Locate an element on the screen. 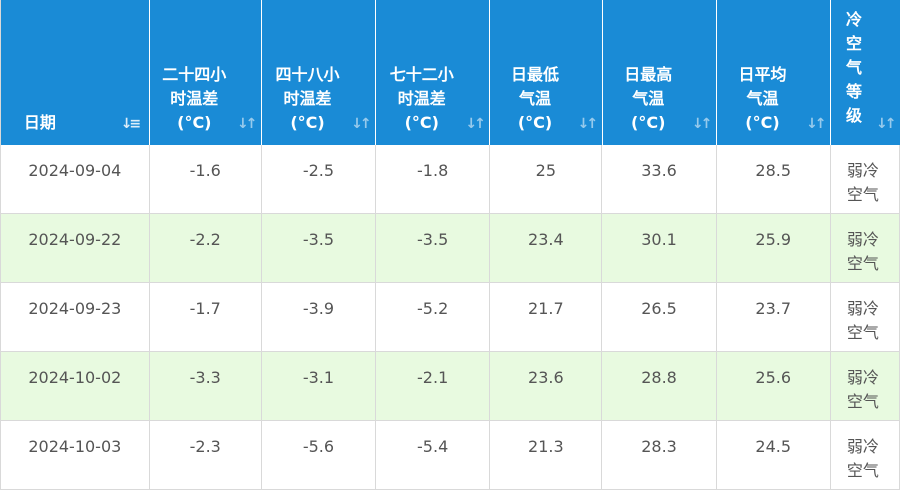 The height and width of the screenshot is (495, 900). cell-date: 2024-10-03 is located at coordinates (75, 455).